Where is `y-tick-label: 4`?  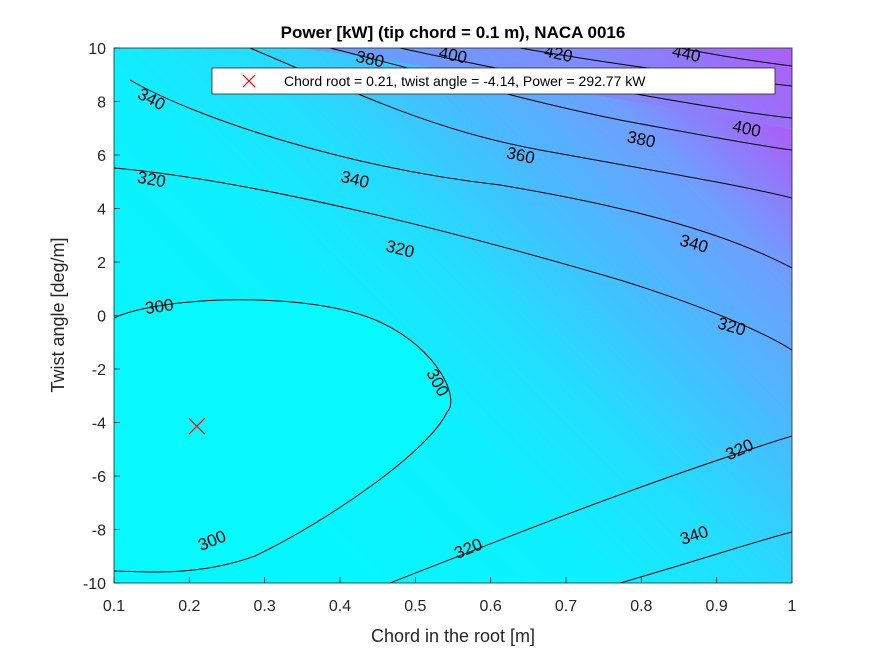 y-tick-label: 4 is located at coordinates (101, 210).